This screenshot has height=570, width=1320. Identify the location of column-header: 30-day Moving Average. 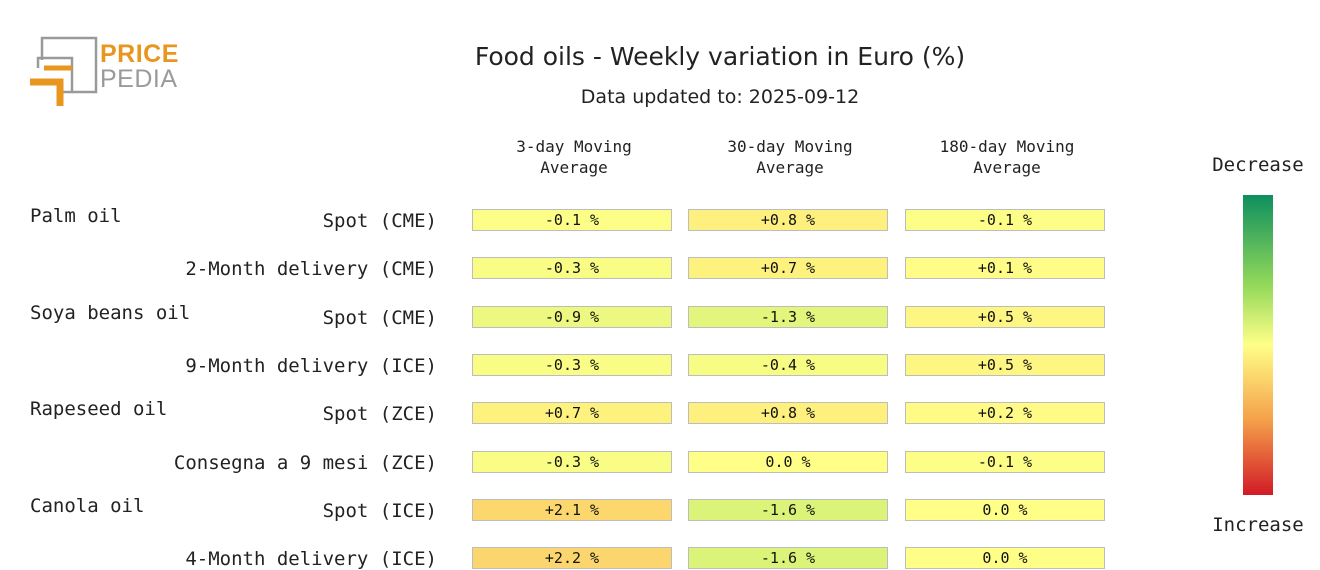
(790, 157).